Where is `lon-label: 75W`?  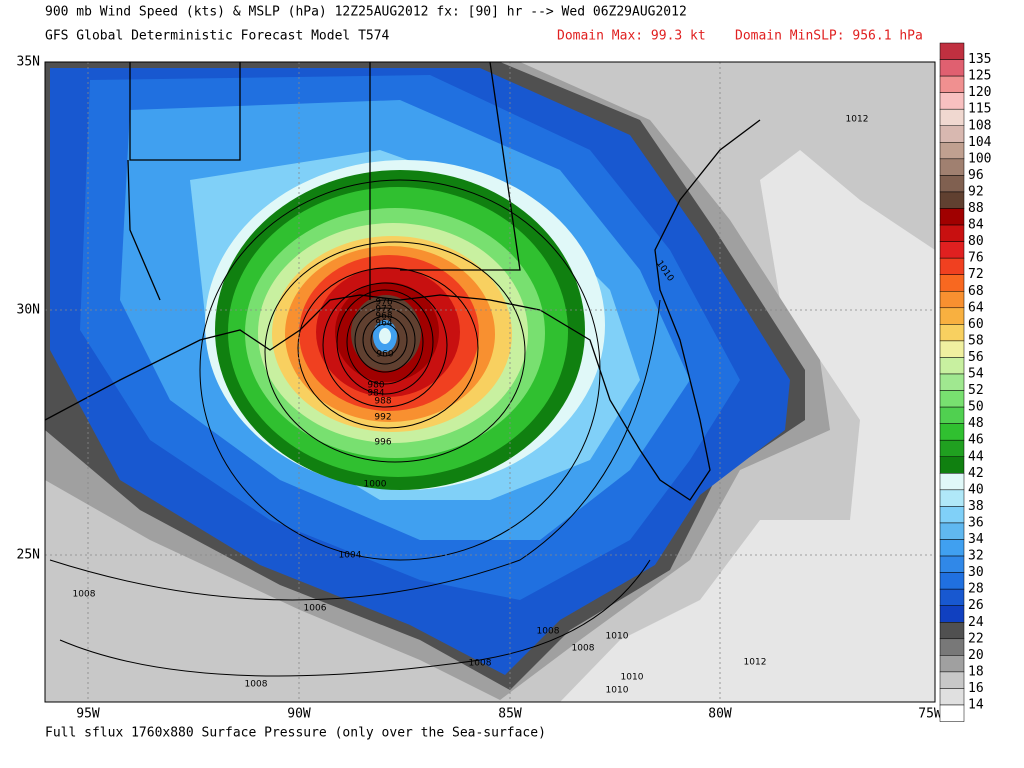
lon-label: 75W is located at coordinates (930, 714).